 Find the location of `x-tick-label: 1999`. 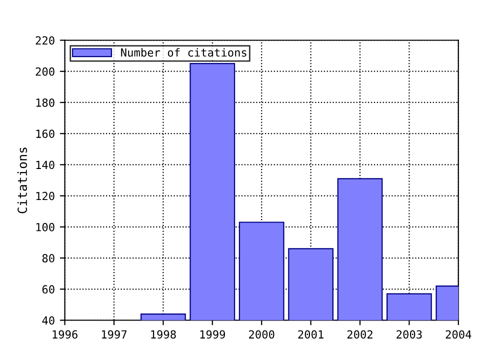

x-tick-label: 1999 is located at coordinates (213, 334).